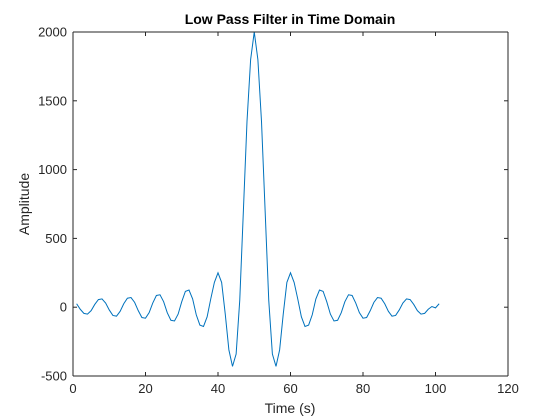  What do you see at coordinates (56, 238) in the screenshot?
I see `y-tick-label: 500` at bounding box center [56, 238].